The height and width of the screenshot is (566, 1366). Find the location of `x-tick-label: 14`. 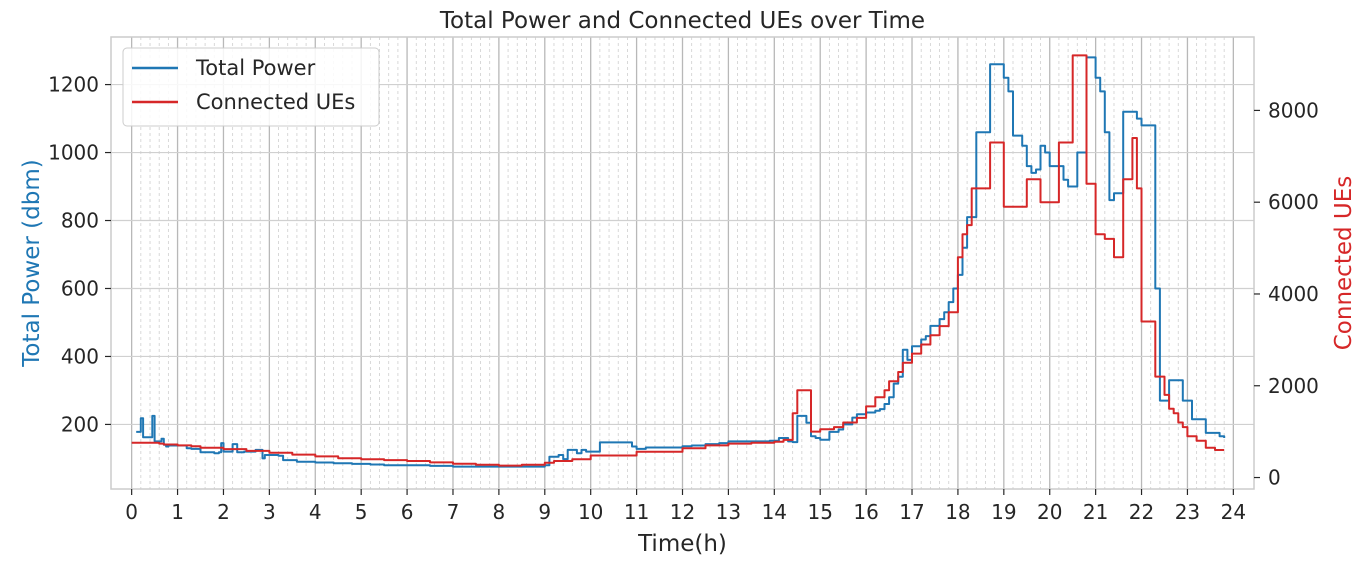

x-tick-label: 14 is located at coordinates (774, 512).